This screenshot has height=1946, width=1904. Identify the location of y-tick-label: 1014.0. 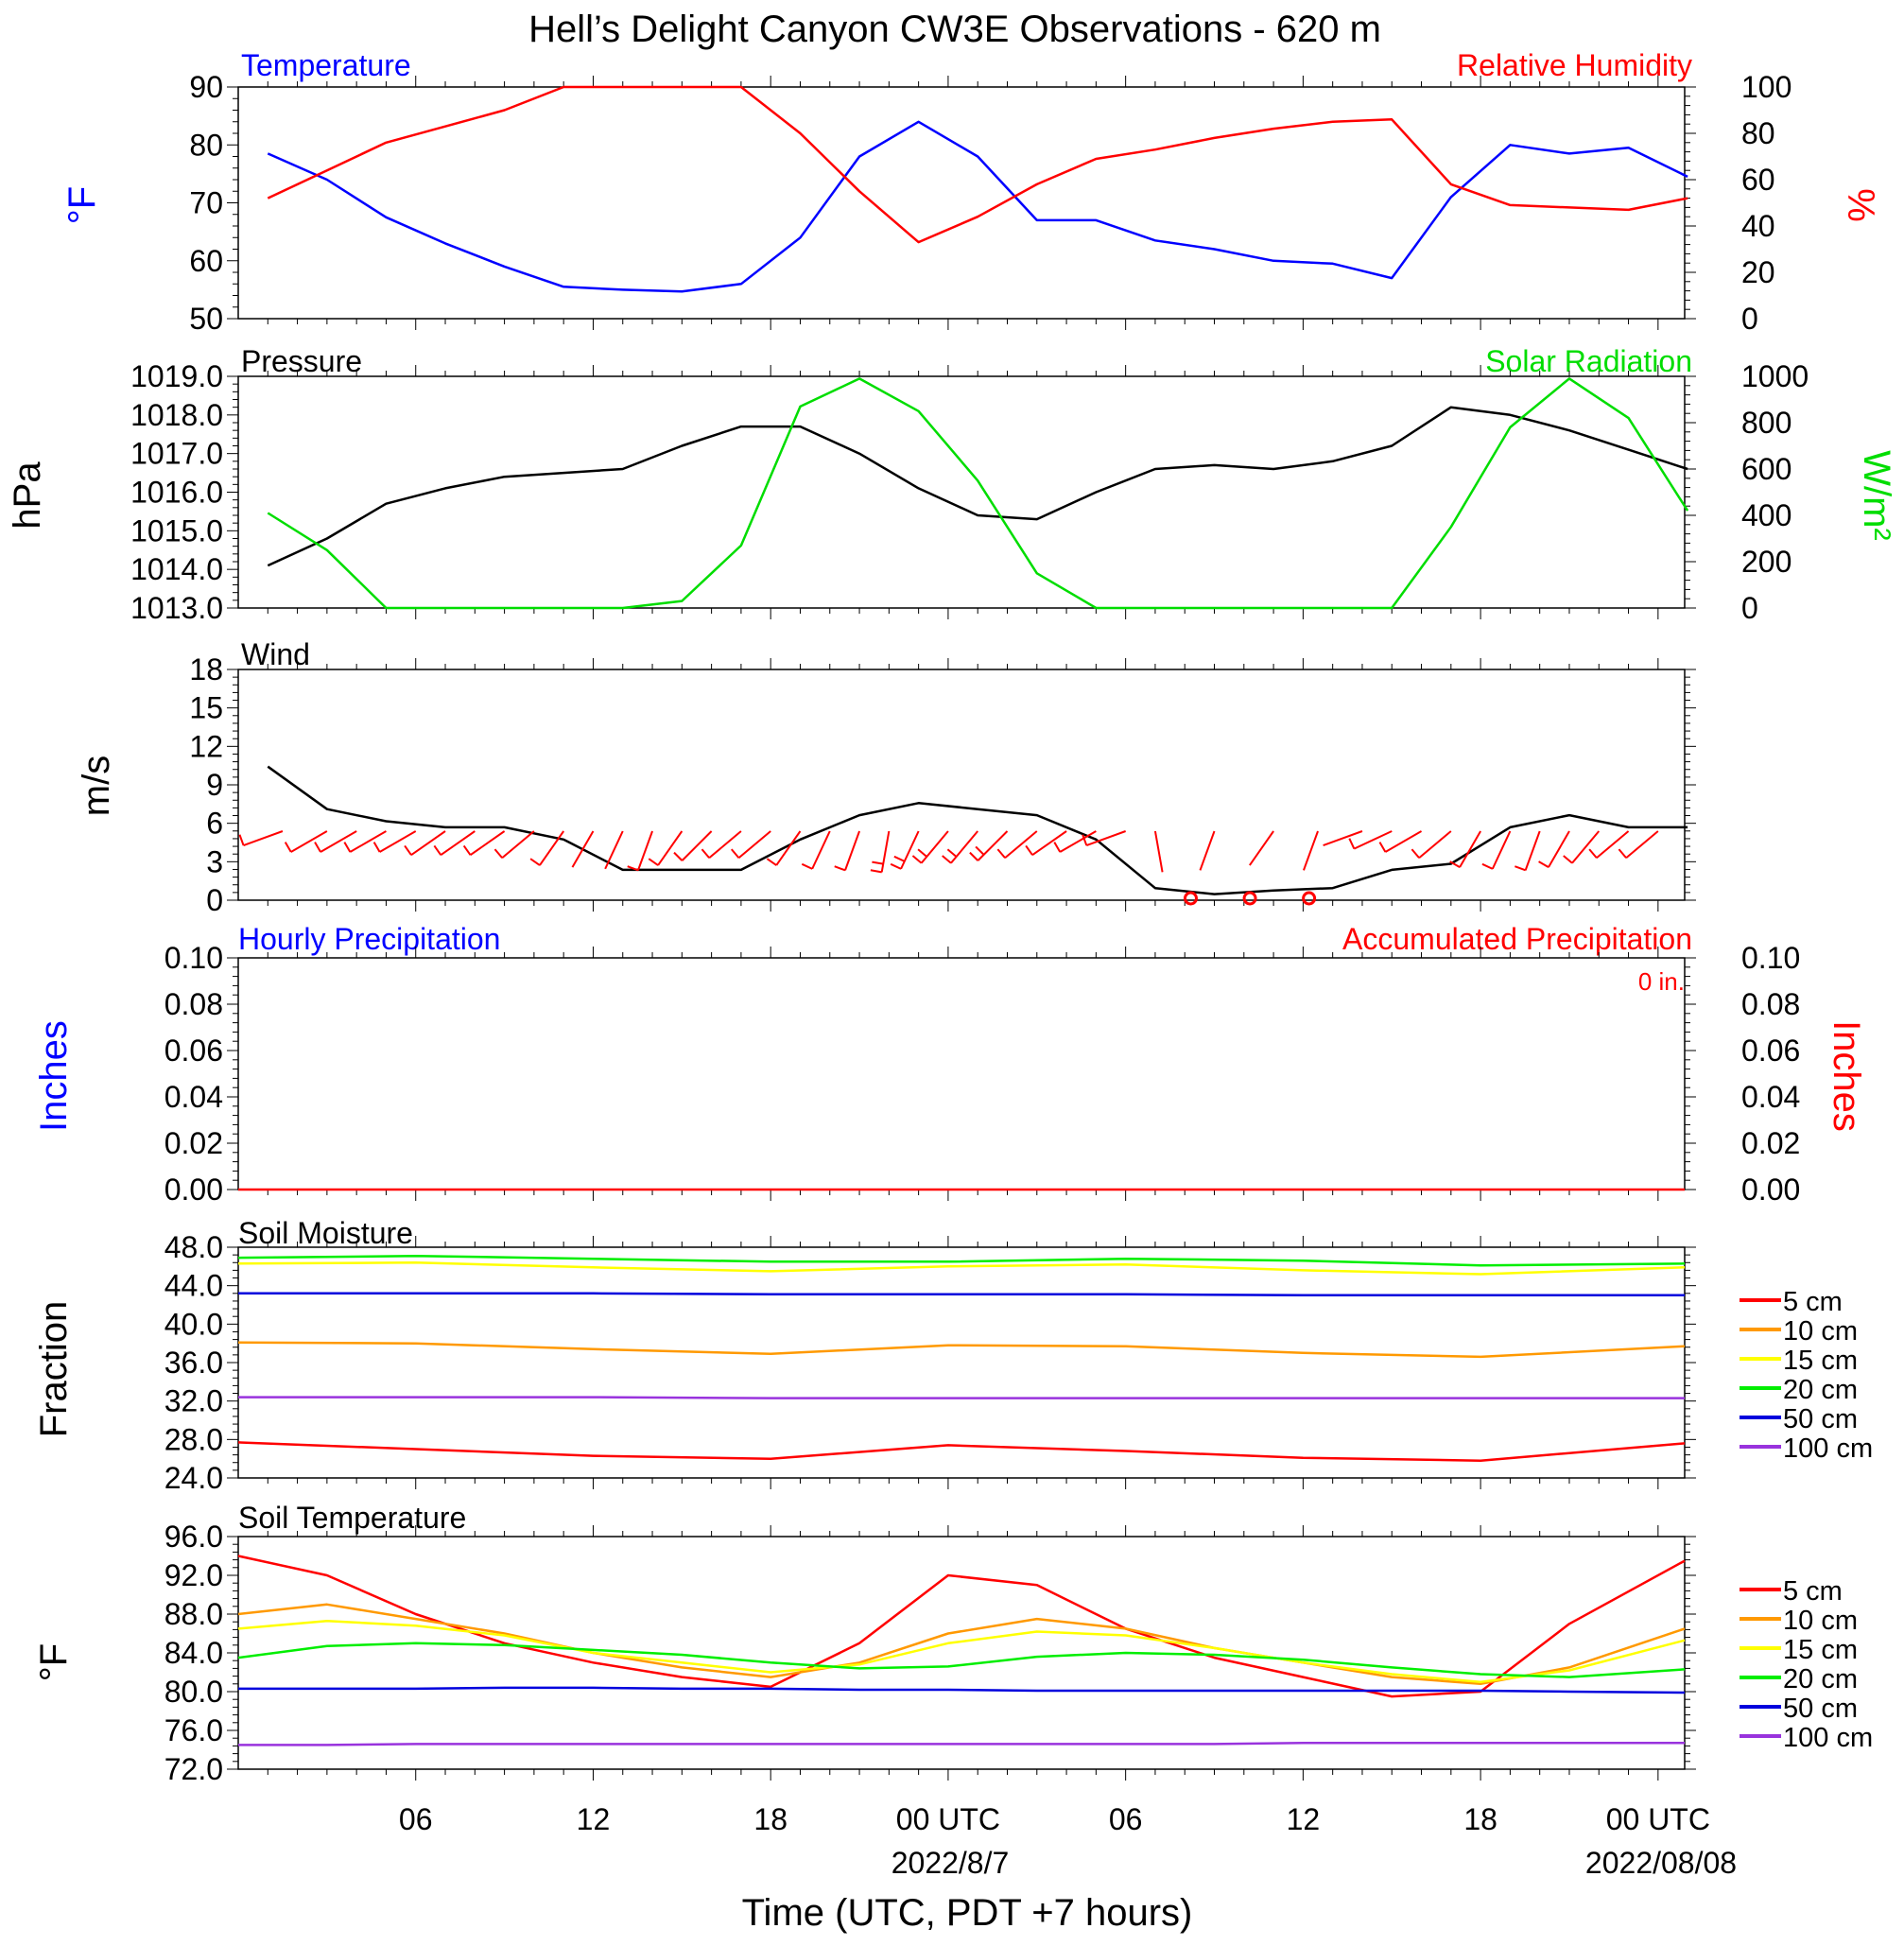
(176, 569).